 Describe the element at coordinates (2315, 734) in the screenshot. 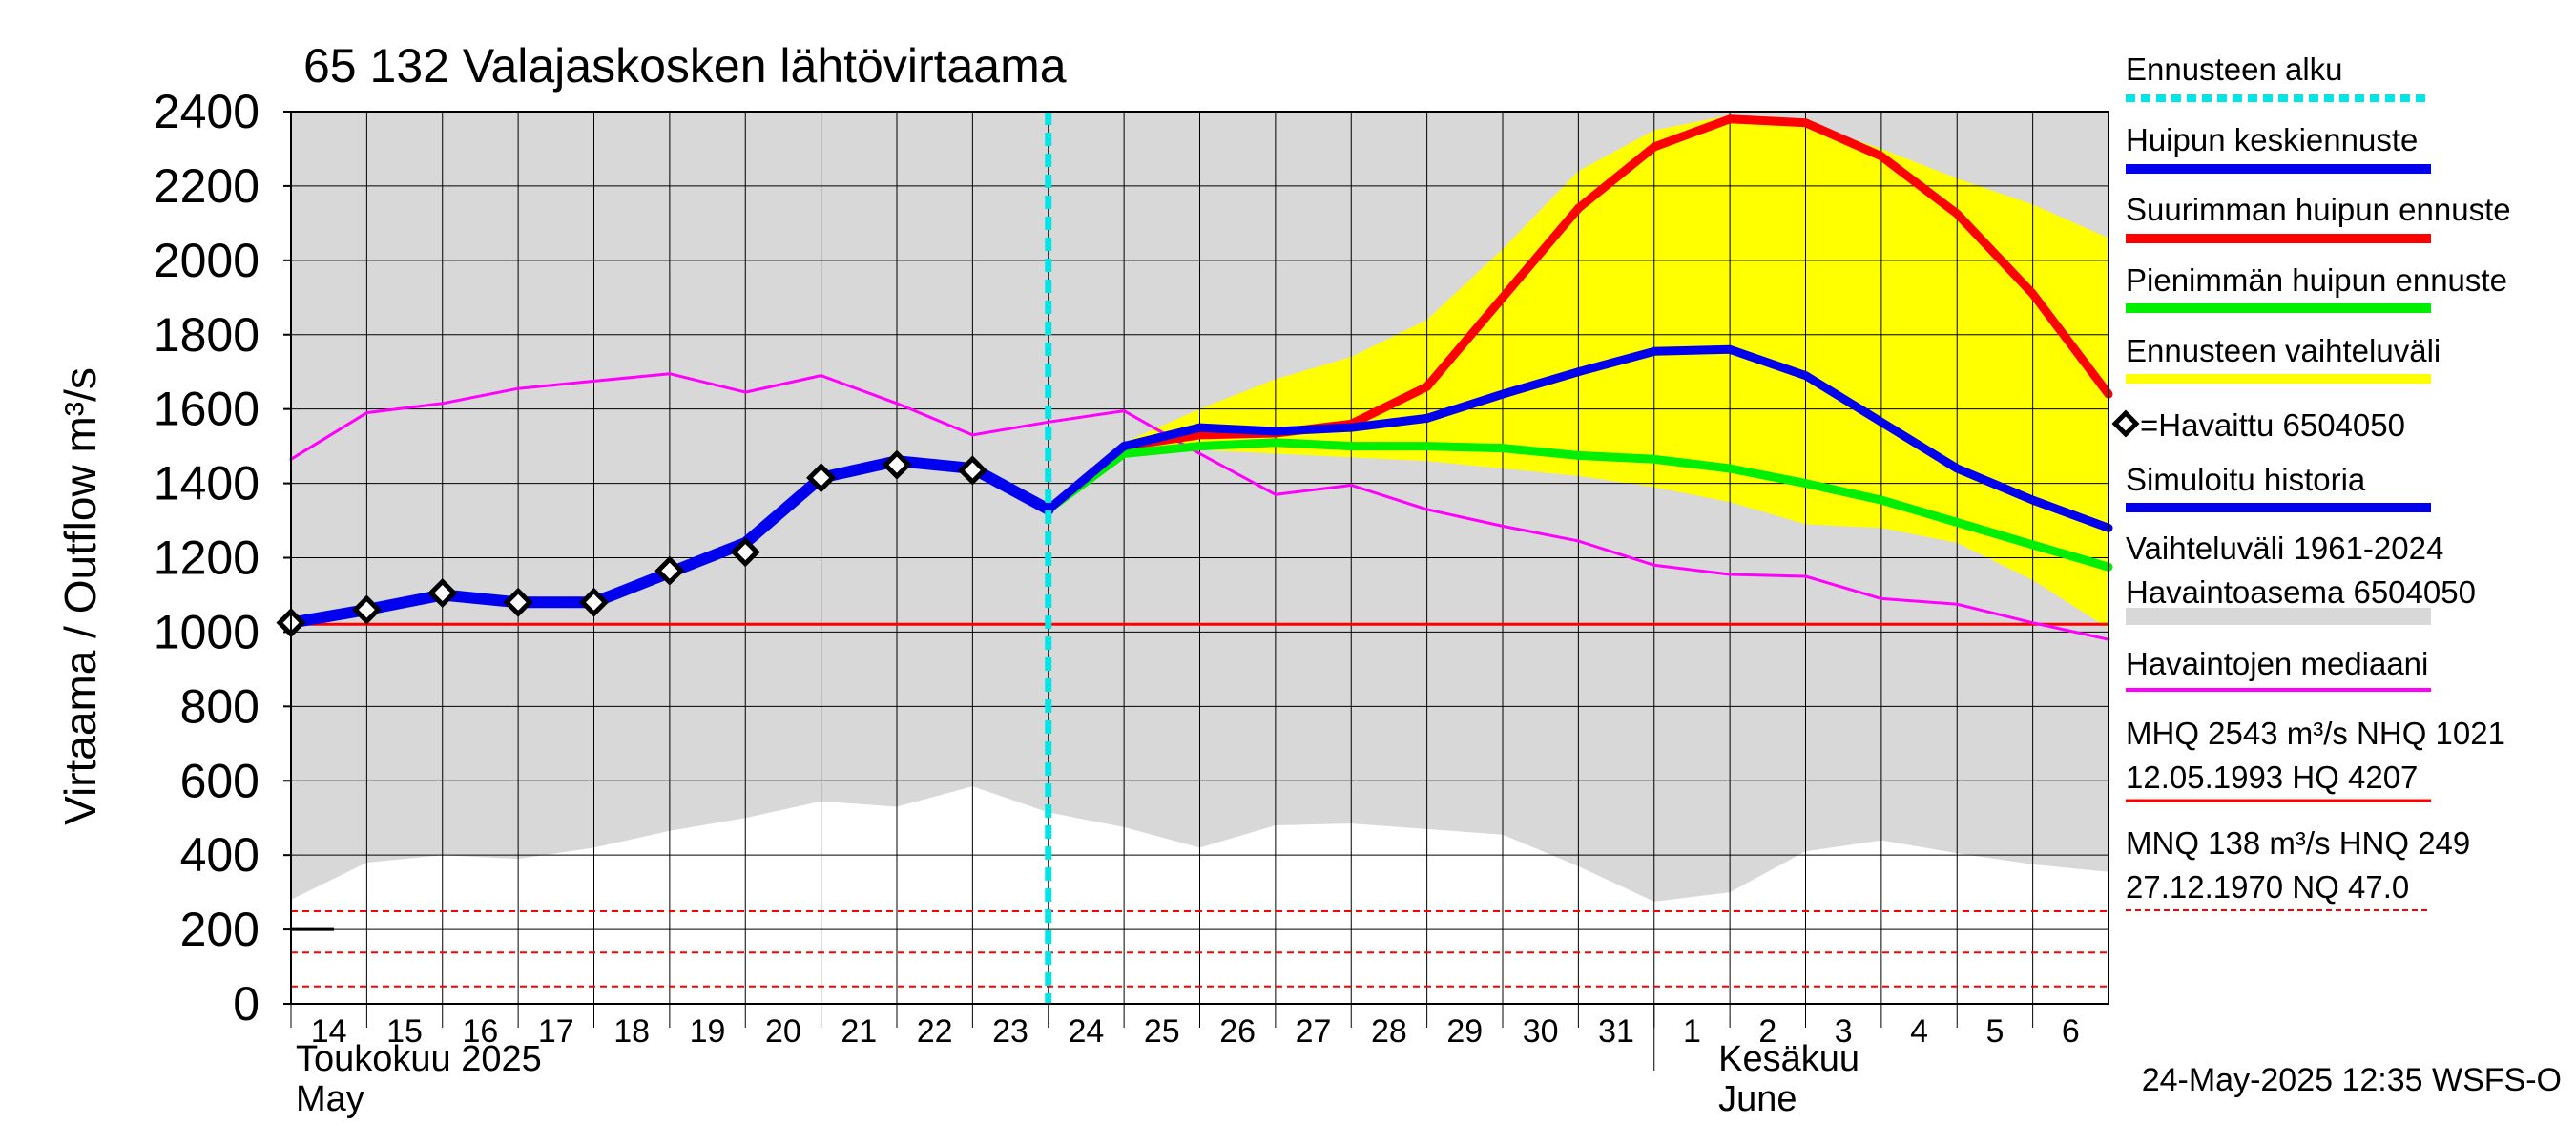

I see `legend-label: MHQ 2543 m³/s NHQ 1021` at that location.